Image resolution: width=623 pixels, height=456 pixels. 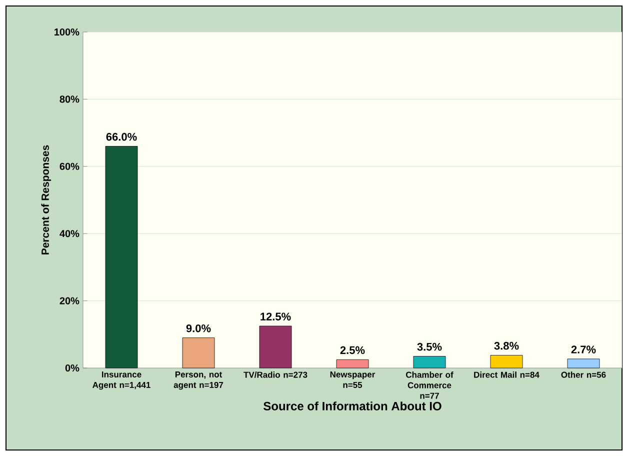 I want to click on x-tick-label: Person, not agent n=197, so click(x=199, y=381).